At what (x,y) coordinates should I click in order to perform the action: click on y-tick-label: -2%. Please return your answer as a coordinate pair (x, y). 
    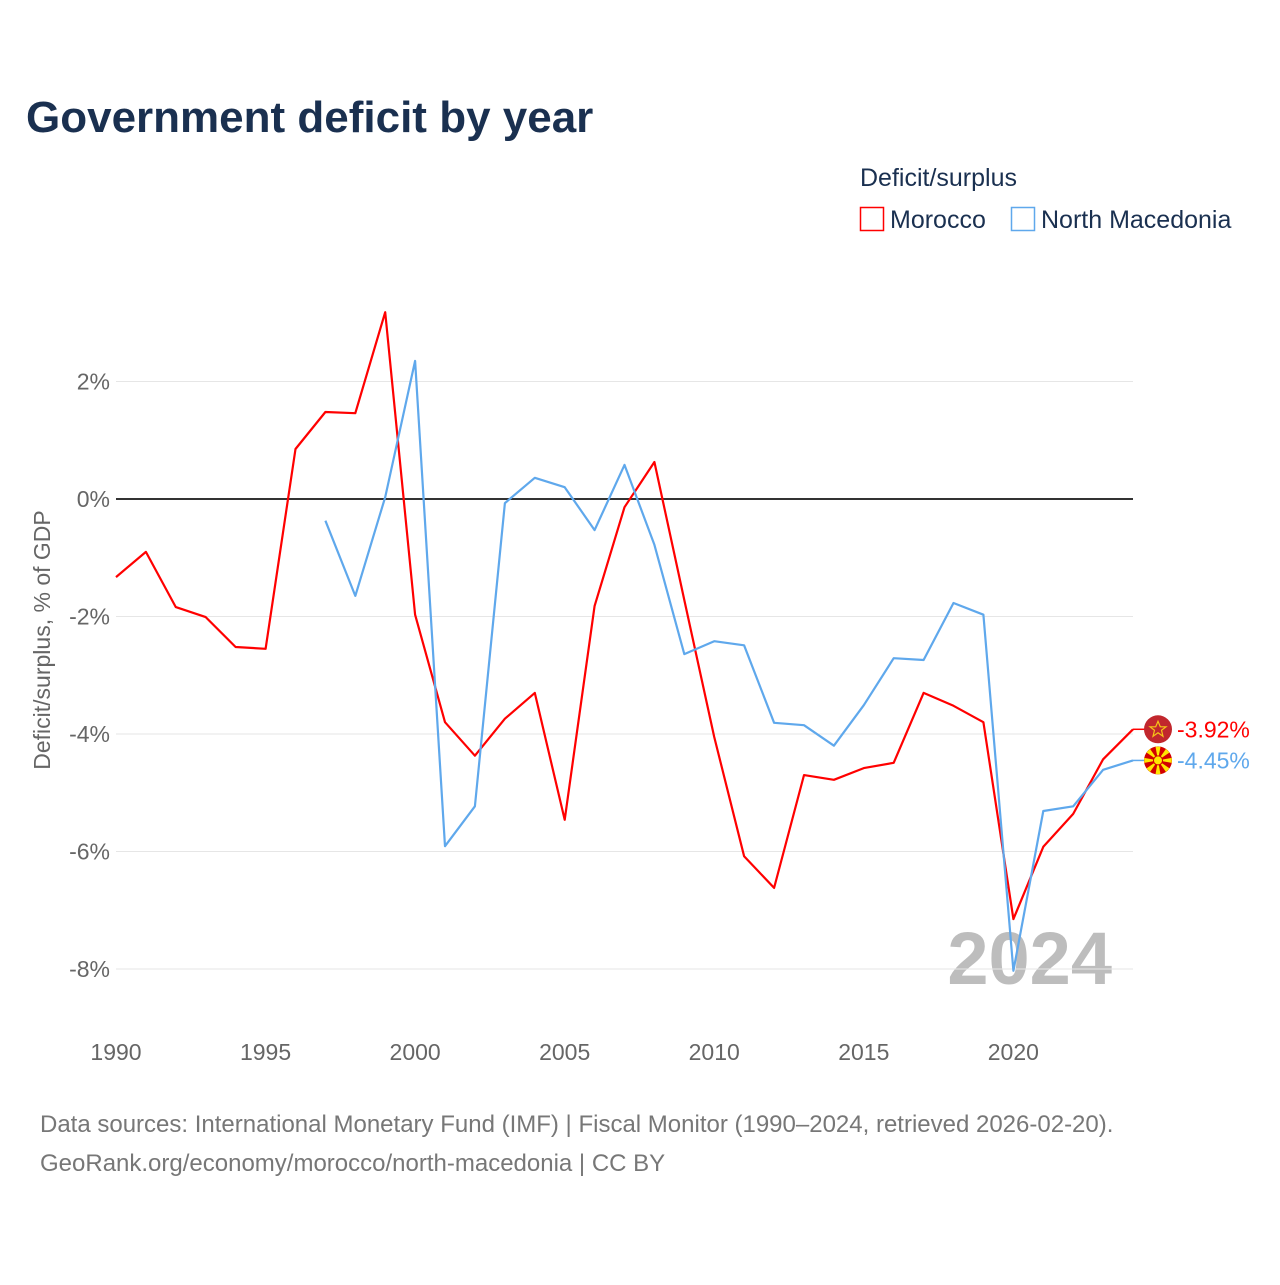
    Looking at the image, I should click on (89, 616).